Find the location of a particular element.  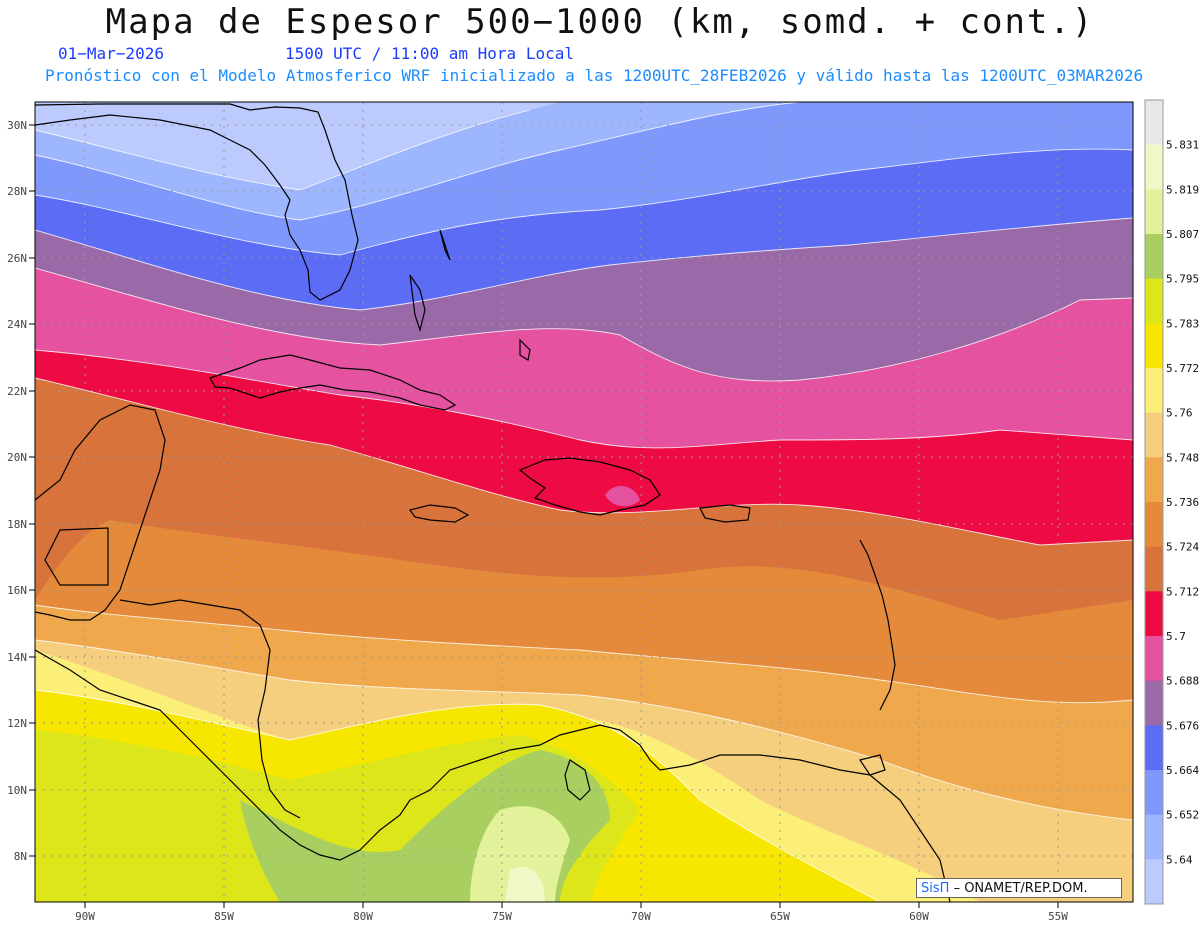

lon-label: 90W is located at coordinates (85, 916).